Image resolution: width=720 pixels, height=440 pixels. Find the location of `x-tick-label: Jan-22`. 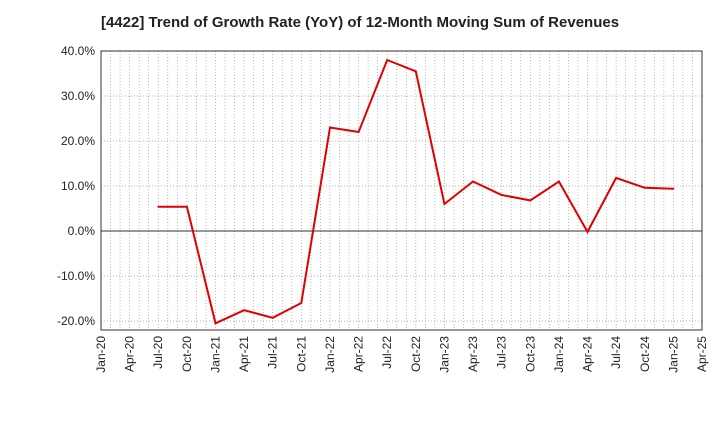

x-tick-label: Jan-22 is located at coordinates (330, 354).